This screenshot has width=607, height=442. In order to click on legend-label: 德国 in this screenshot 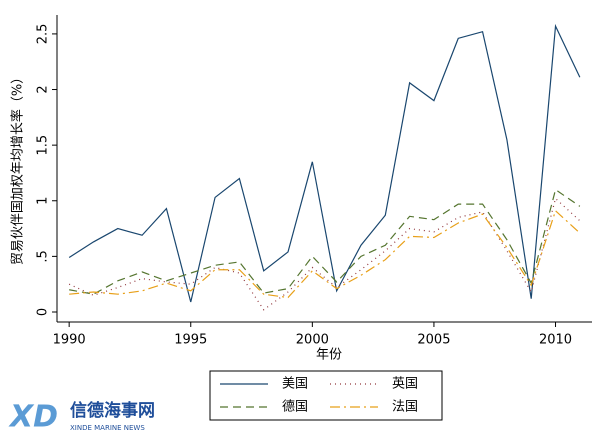, I will do `click(295, 407)`.